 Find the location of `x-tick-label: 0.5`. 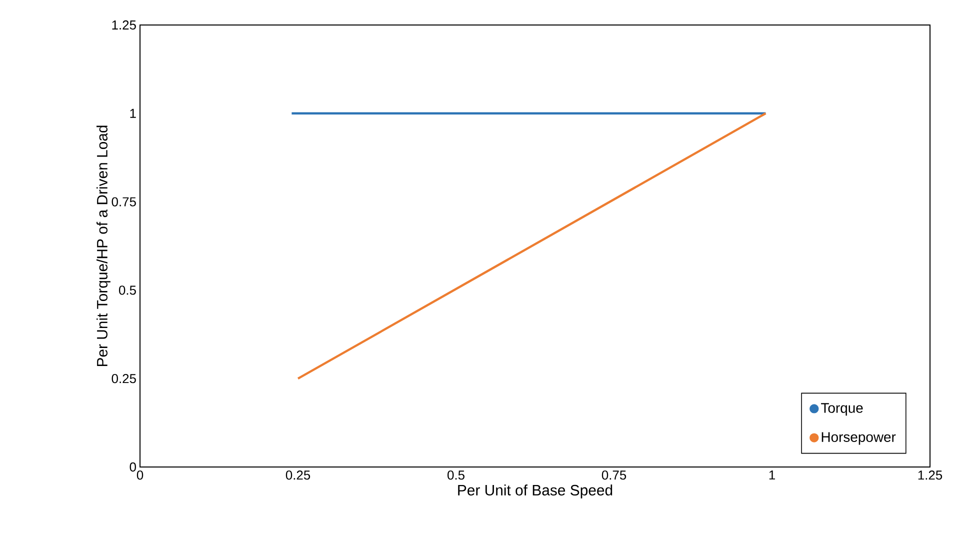

x-tick-label: 0.5 is located at coordinates (456, 475).